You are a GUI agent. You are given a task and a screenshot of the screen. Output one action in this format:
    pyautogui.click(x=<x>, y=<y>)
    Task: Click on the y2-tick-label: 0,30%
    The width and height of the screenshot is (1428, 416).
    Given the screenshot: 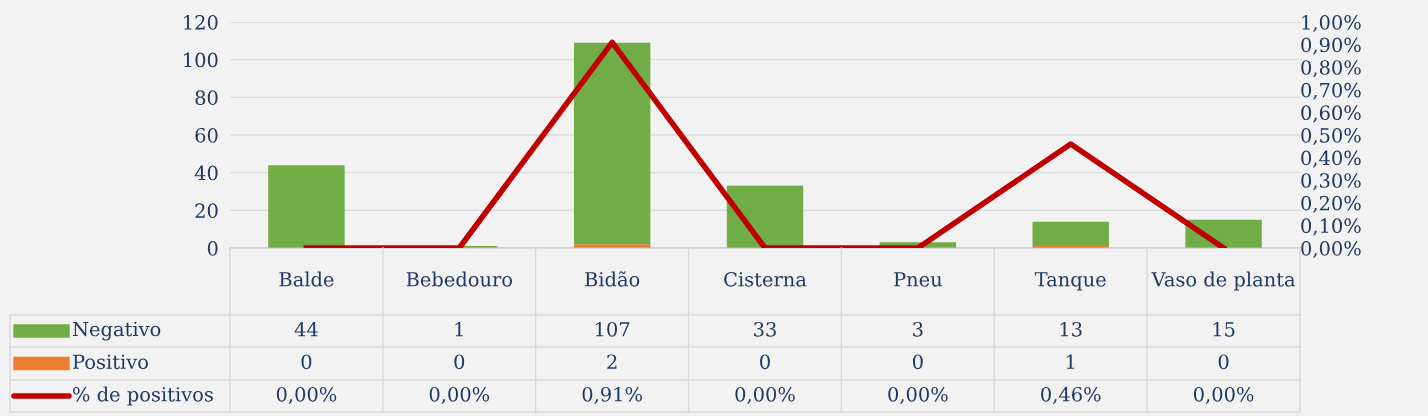 What is the action you would take?
    pyautogui.click(x=1331, y=182)
    